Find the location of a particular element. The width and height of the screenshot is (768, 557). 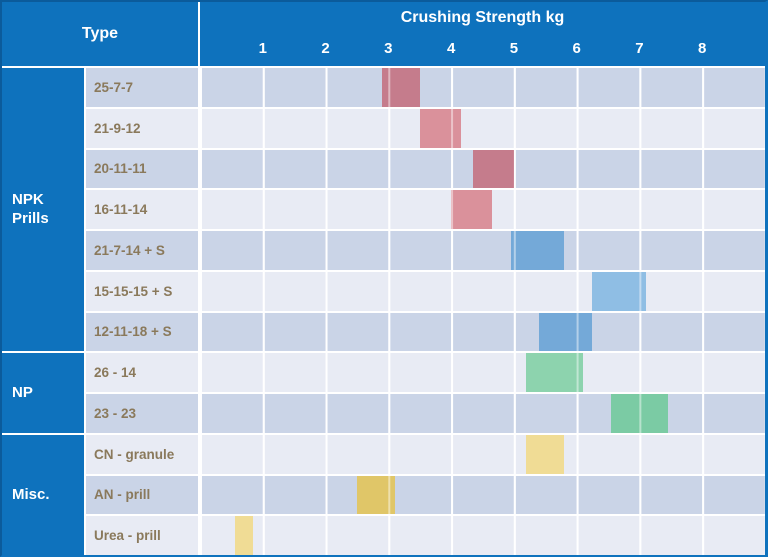

axis-tick: 5 is located at coordinates (514, 48).